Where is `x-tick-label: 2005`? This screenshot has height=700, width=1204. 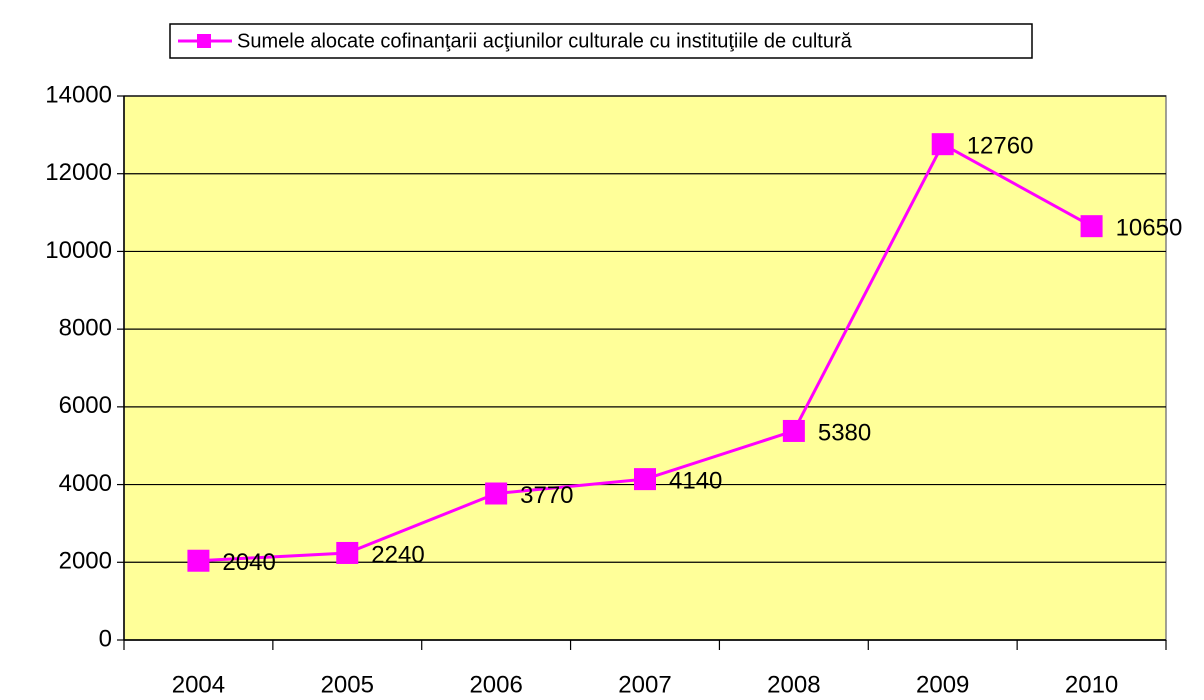
x-tick-label: 2005 is located at coordinates (347, 684).